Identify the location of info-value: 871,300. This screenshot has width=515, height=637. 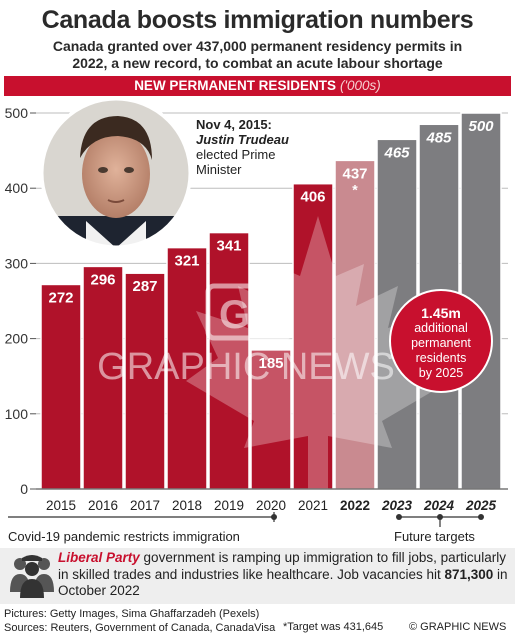
(469, 574).